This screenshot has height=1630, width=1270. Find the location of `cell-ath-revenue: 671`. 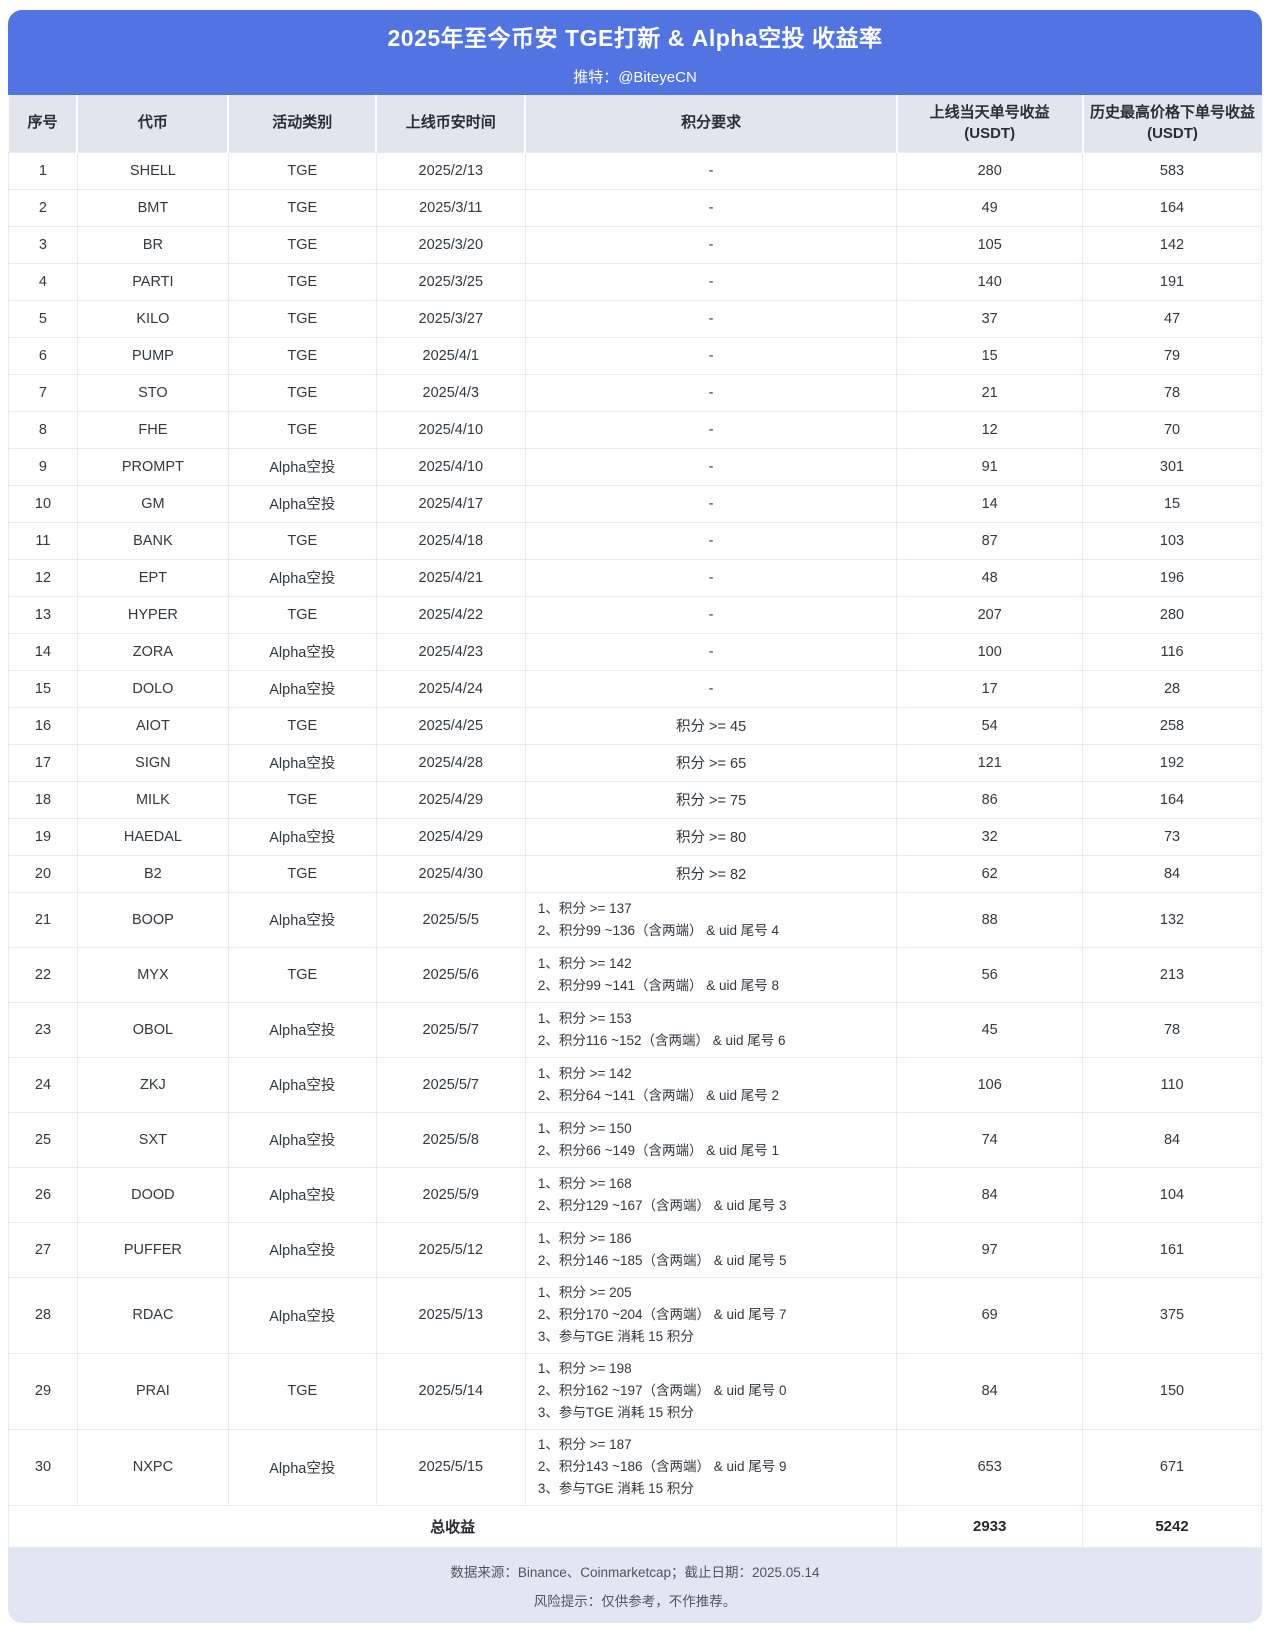

cell-ath-revenue: 671 is located at coordinates (1172, 1467).